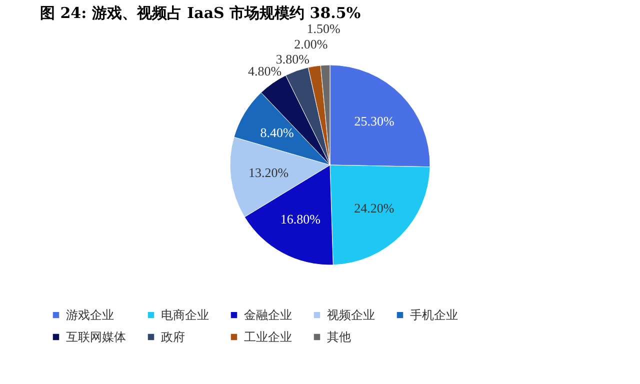 This screenshot has height=384, width=640. Describe the element at coordinates (200, 13) in the screenshot. I see `chart-title: 图 24: 游戏、视频占 IaaS 市场规模约 38.5%` at that location.